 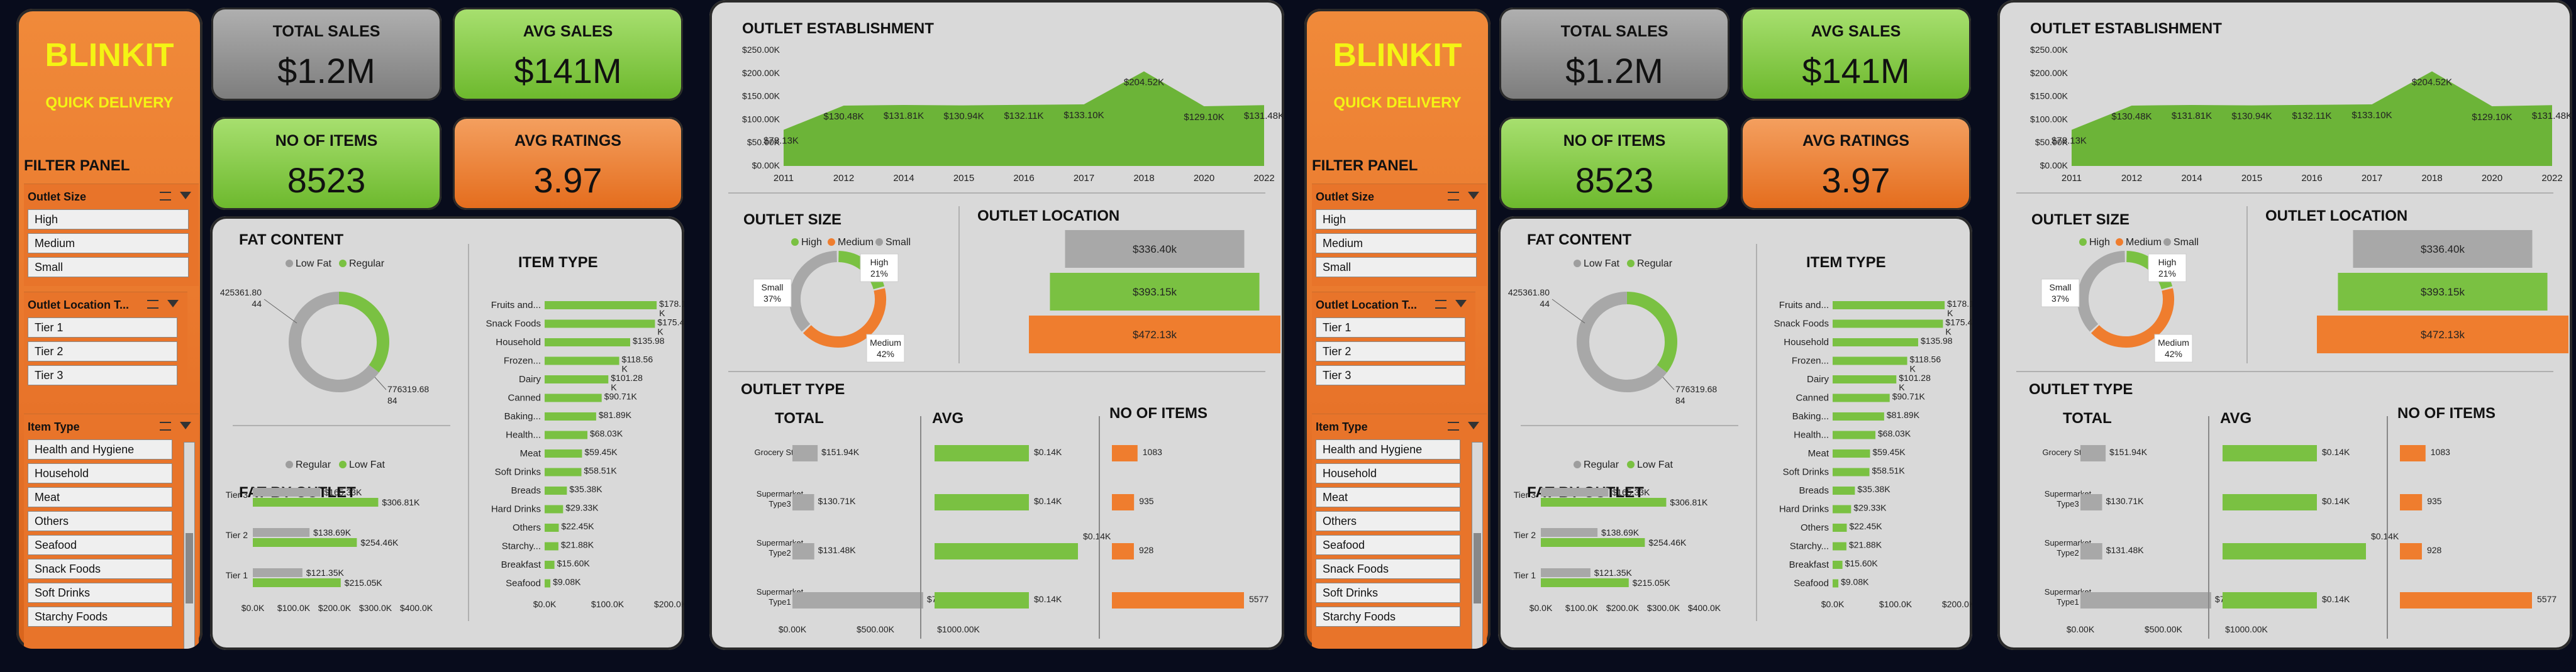 I want to click on kpi-total-sales: TOTAL SALES $1.2M, so click(x=1614, y=54).